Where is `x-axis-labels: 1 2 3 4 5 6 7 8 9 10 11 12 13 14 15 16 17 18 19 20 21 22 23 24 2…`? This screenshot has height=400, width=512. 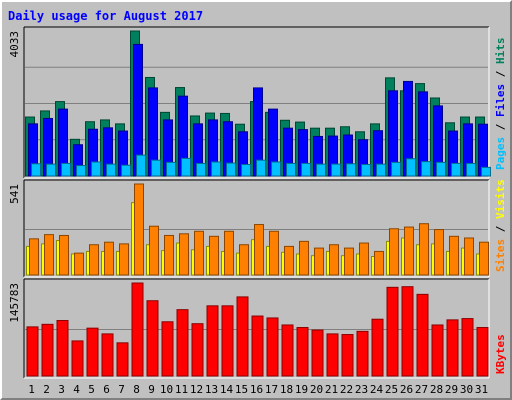 x-axis-labels: 1 2 3 4 5 6 7 8 9 10 11 12 13 14 15 16 17 18 19 20 21 22 23 24 2… is located at coordinates (258, 389).